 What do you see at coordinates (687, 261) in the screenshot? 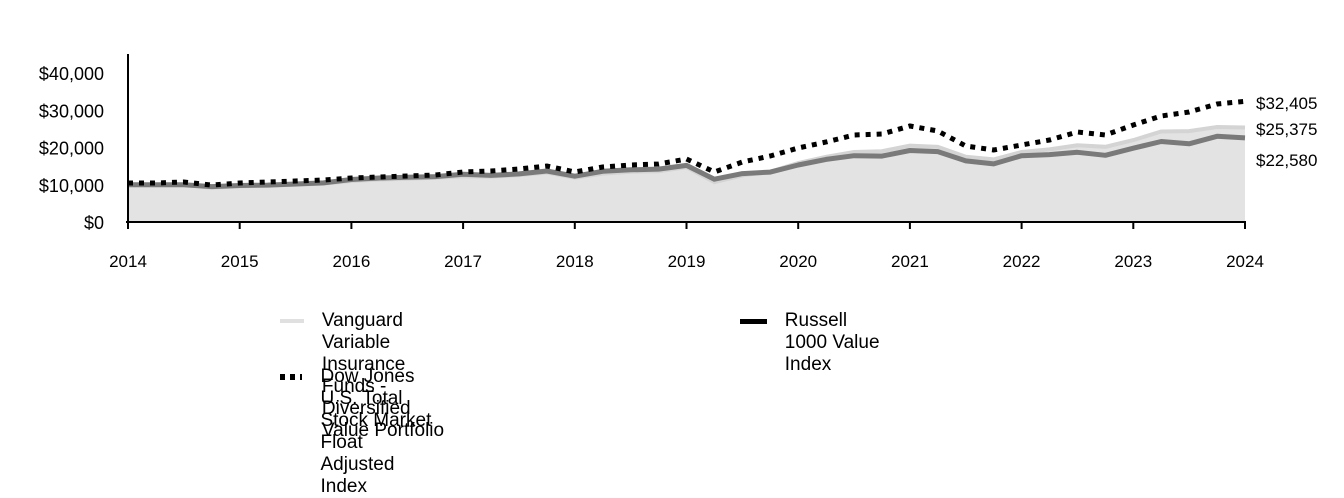
I see `x-tick-label: 2019` at bounding box center [687, 261].